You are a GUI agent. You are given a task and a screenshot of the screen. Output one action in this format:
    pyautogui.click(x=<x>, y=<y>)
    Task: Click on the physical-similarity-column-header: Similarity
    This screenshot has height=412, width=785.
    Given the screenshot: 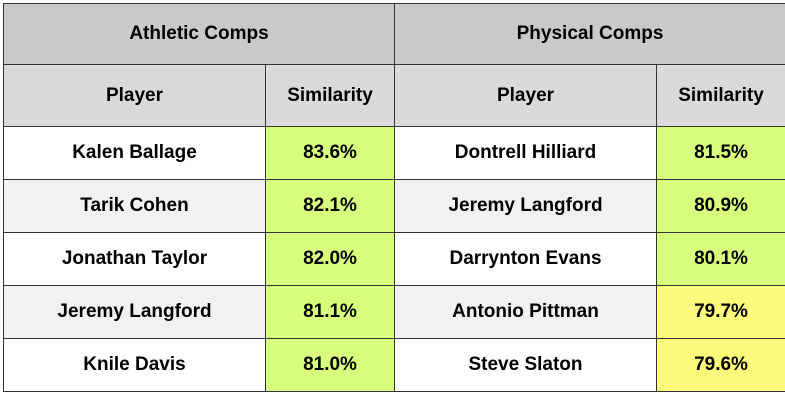 What is the action you would take?
    pyautogui.click(x=720, y=95)
    